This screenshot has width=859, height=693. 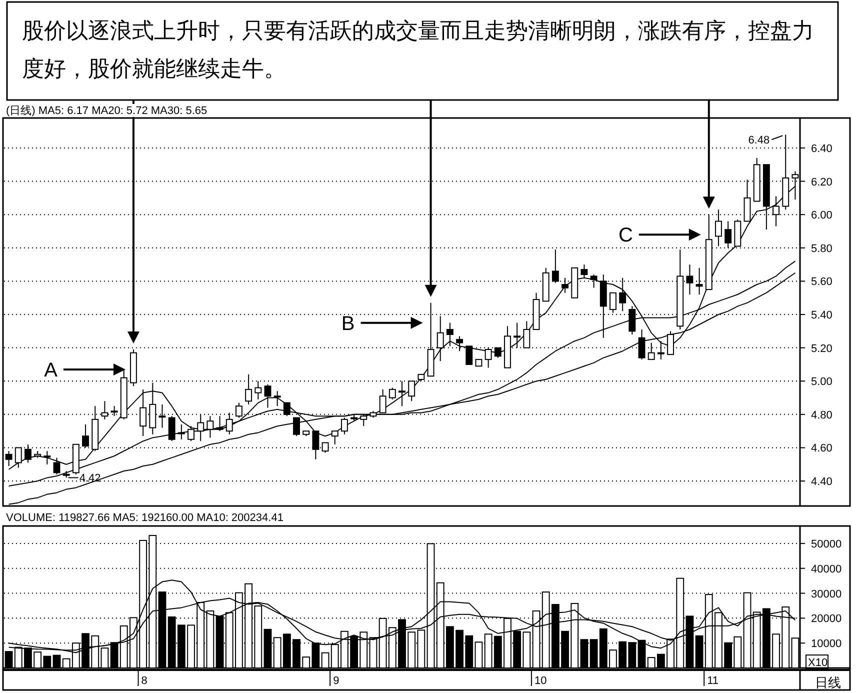 I want to click on y-tick-label: 4.80, so click(x=821, y=415).